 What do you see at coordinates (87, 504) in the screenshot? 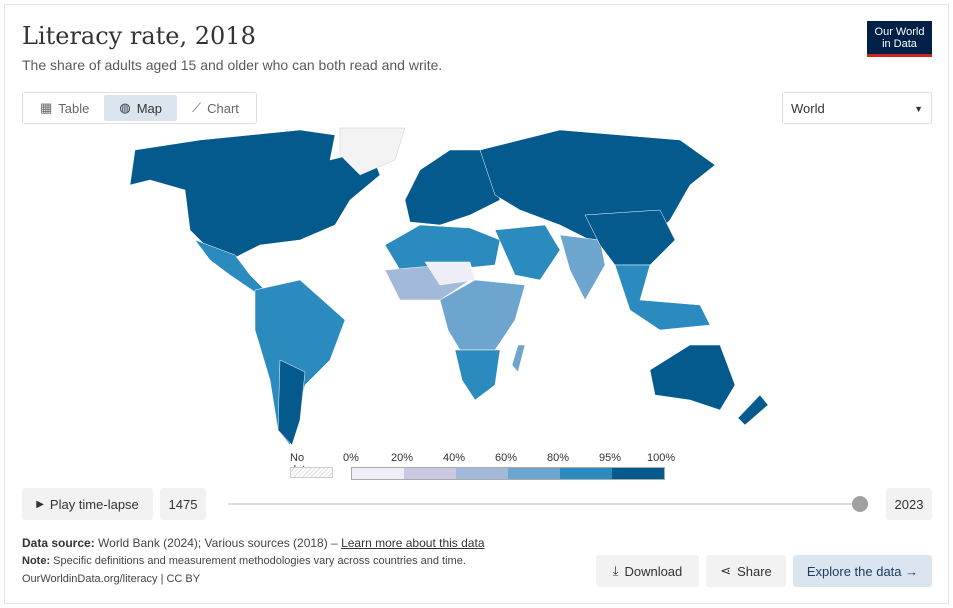
I see `play-timelapse-button: ▶ Play time-lapse` at bounding box center [87, 504].